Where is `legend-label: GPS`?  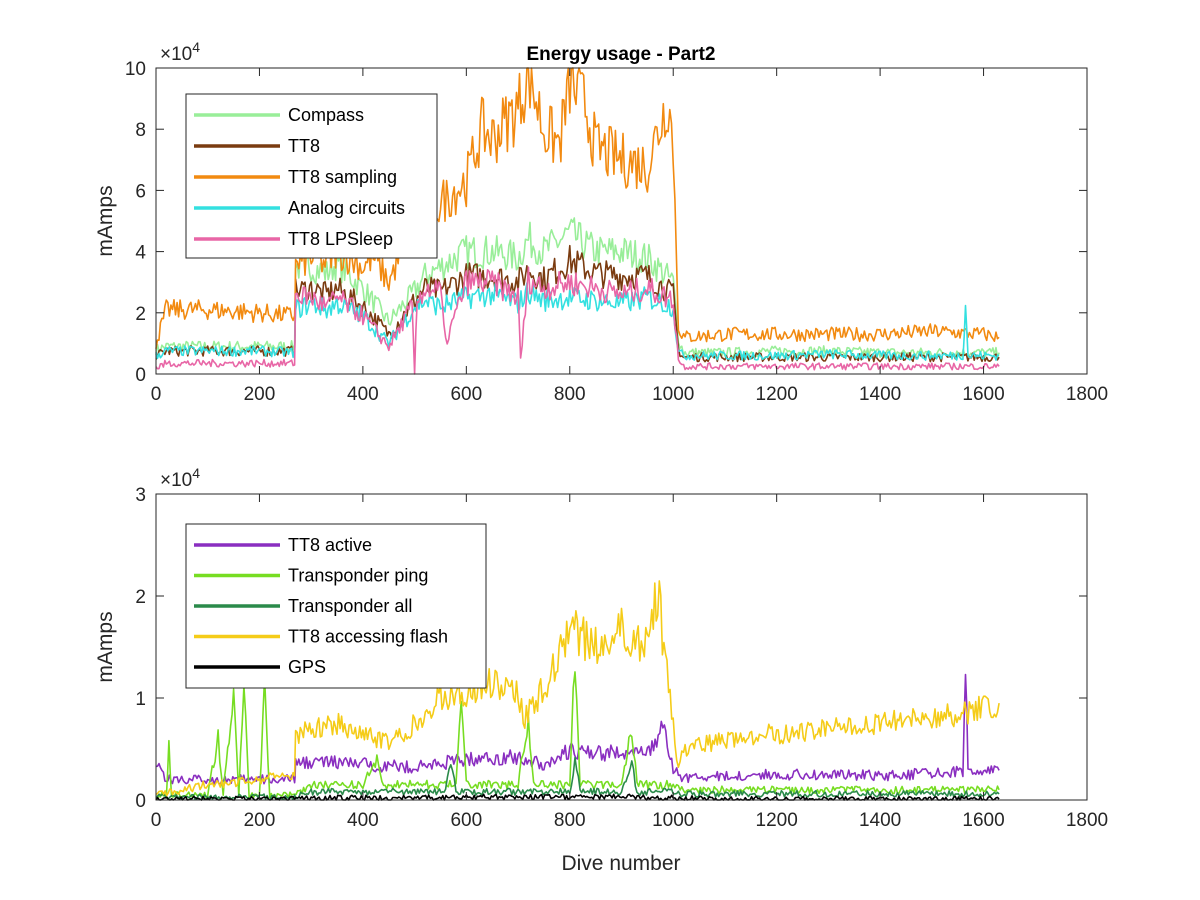 legend-label: GPS is located at coordinates (307, 667).